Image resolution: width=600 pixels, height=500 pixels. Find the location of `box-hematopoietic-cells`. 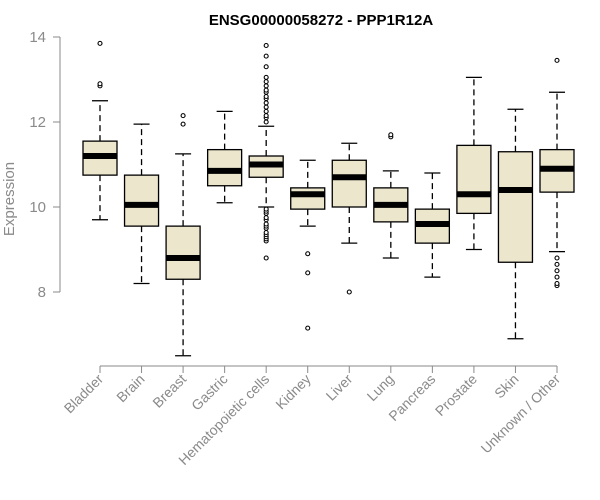

box-hematopoietic-cells is located at coordinates (266, 151).